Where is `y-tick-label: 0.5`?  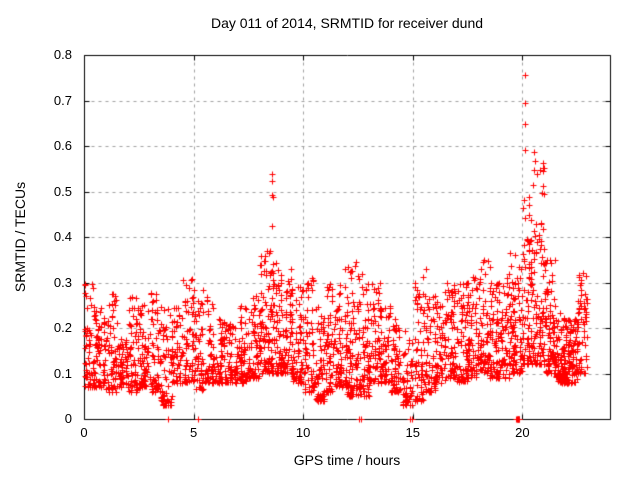
y-tick-label: 0.5 is located at coordinates (62, 191).